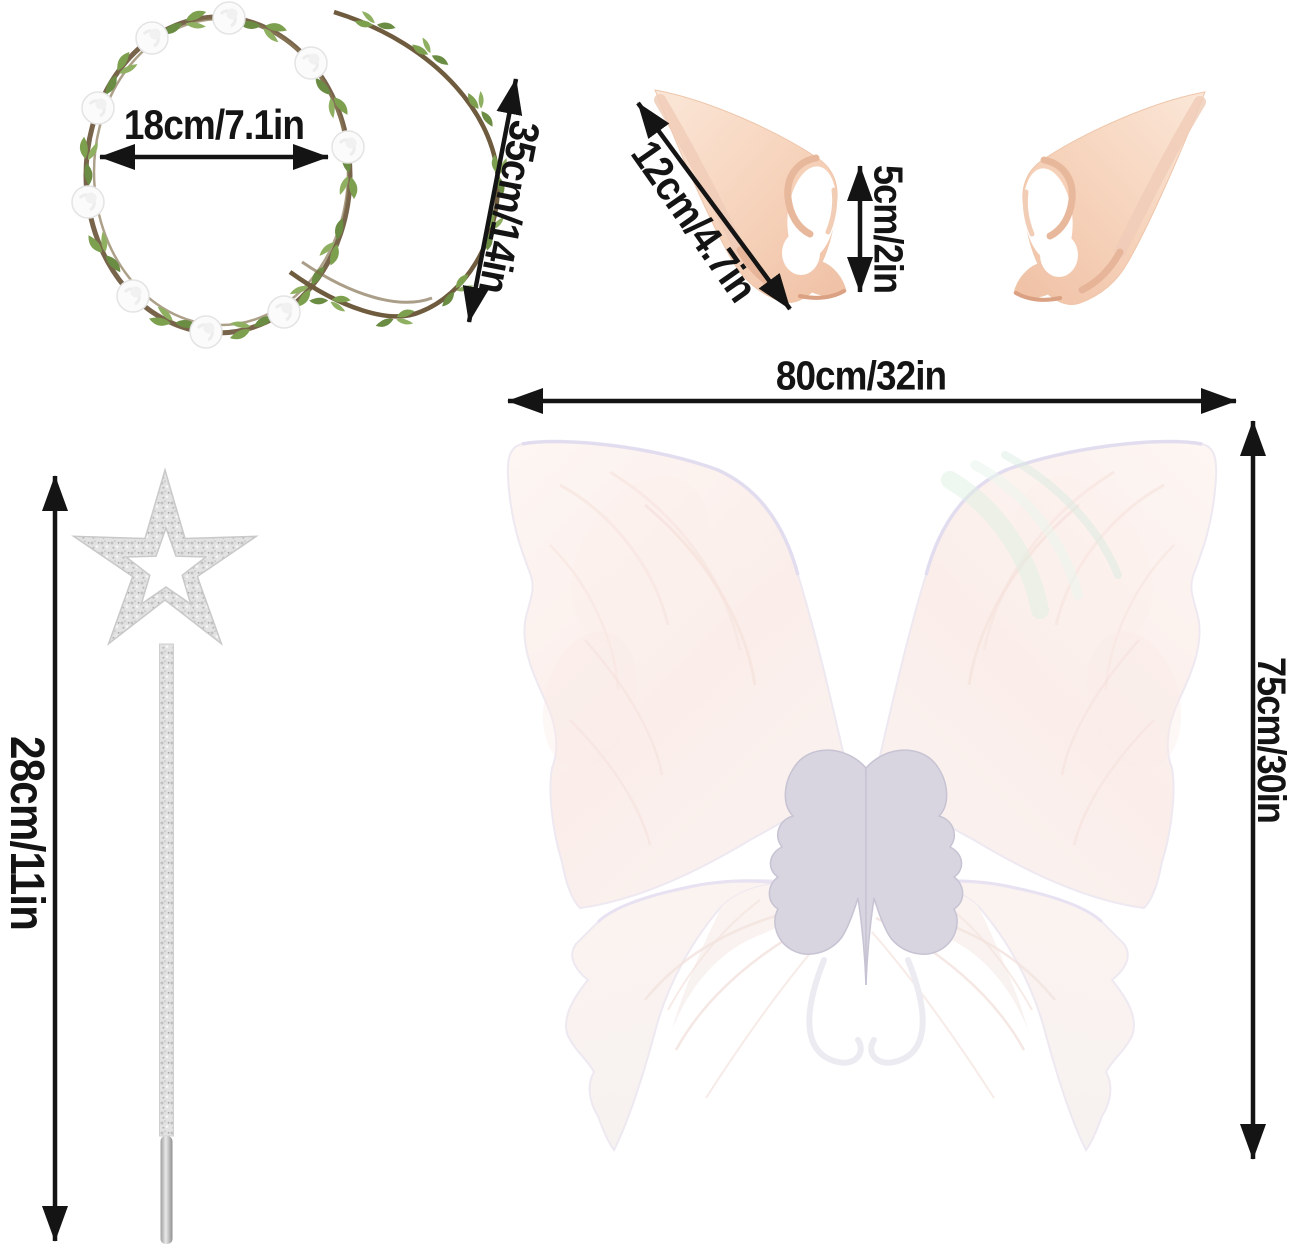 This screenshot has height=1254, width=1289. I want to click on crown-vine-arrow, so click(492, 200).